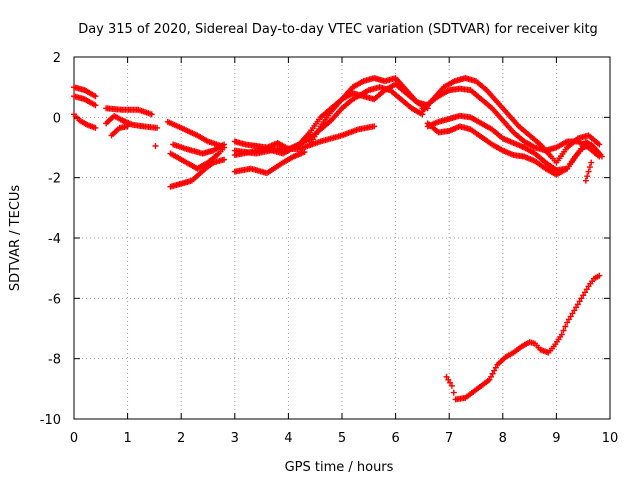 Image resolution: width=640 pixels, height=480 pixels. I want to click on series-track-t, so click(588, 171).